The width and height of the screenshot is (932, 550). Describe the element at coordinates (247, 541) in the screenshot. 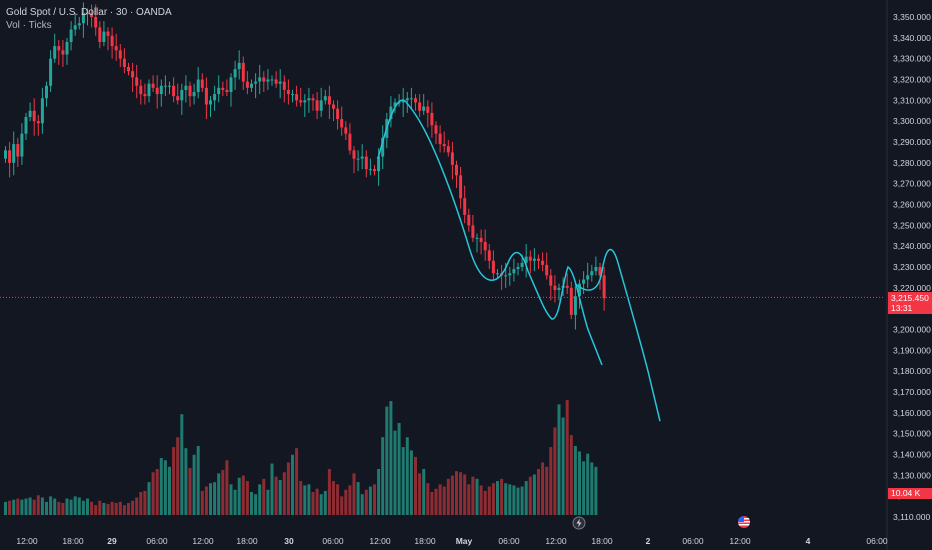

I see `time-tick-label: 18:00` at that location.